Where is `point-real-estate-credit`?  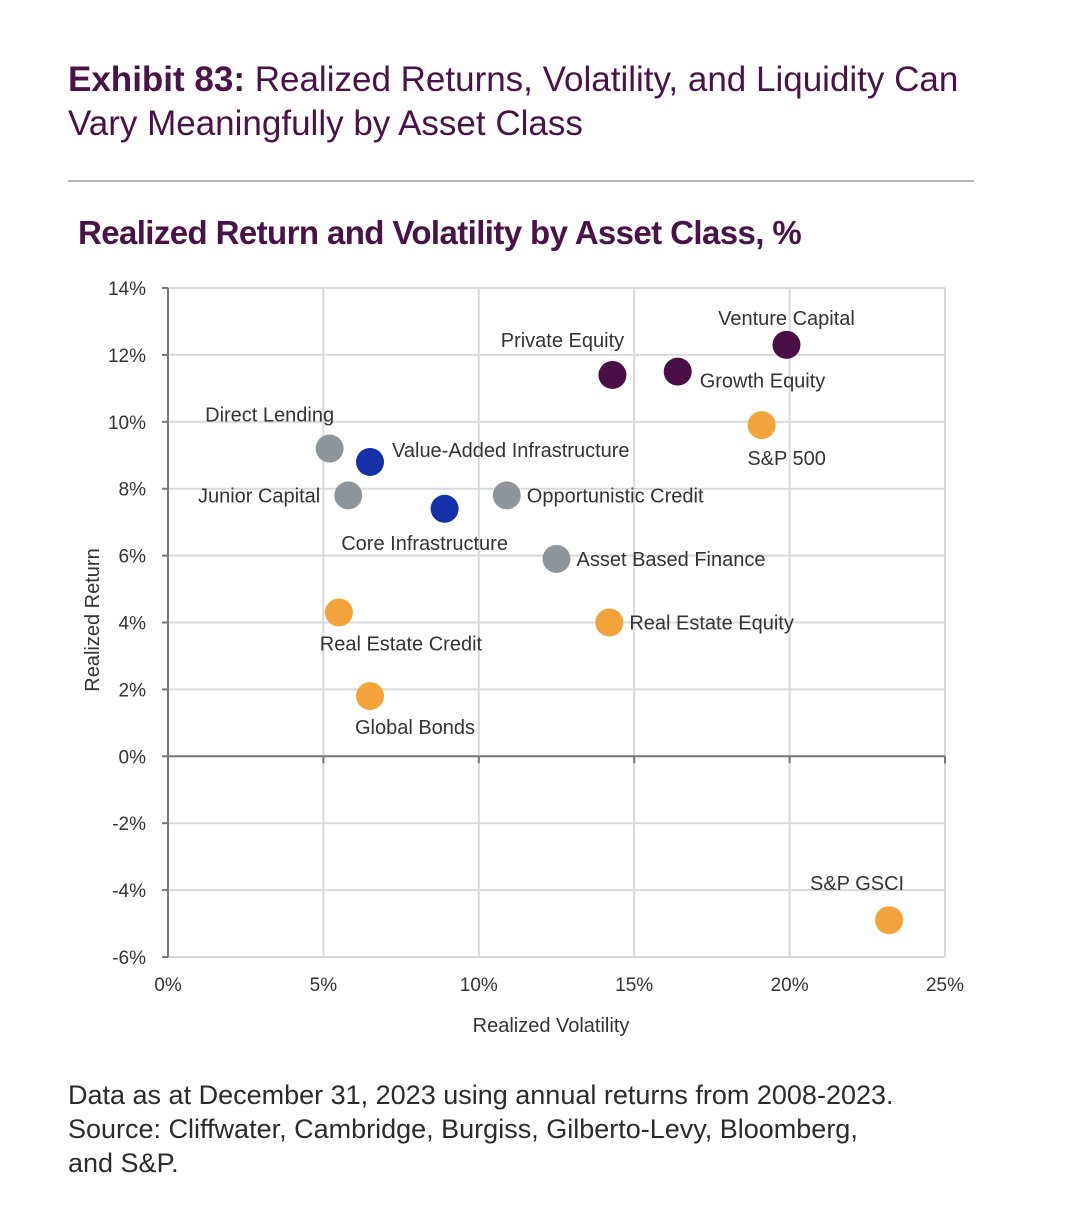
point-real-estate-credit is located at coordinates (338, 612).